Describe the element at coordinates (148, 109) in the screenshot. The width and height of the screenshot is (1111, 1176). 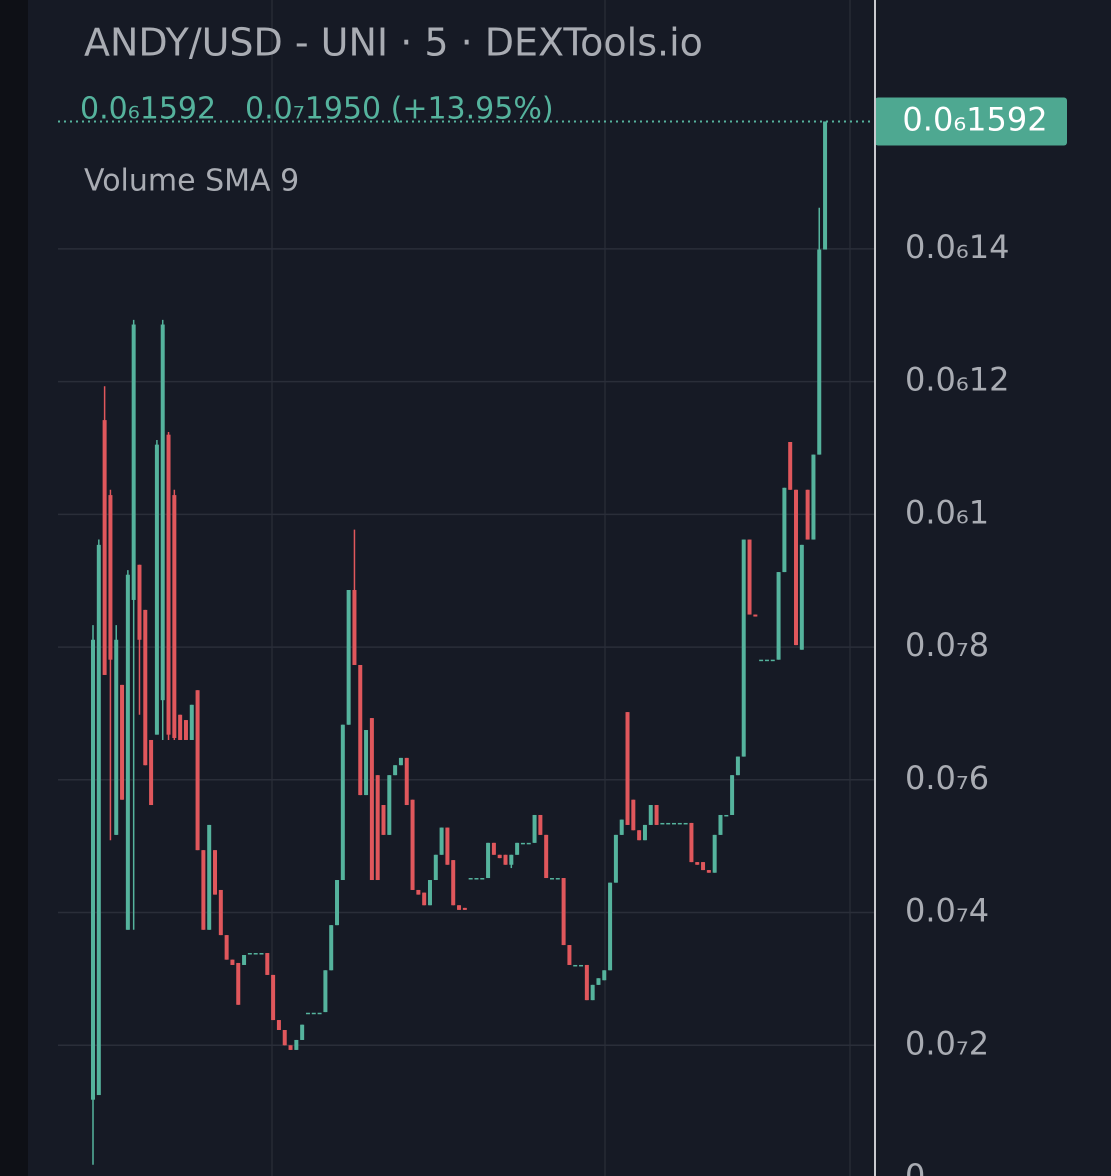
I see `price-value: 0.0₆1592` at that location.